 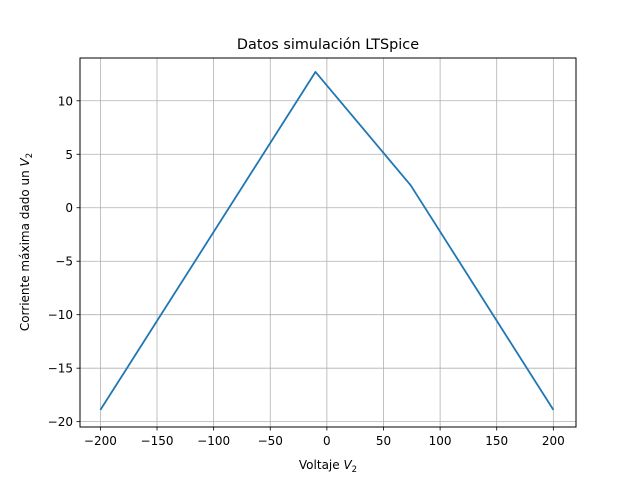 I want to click on y-tick-label: −15, so click(x=60, y=369).